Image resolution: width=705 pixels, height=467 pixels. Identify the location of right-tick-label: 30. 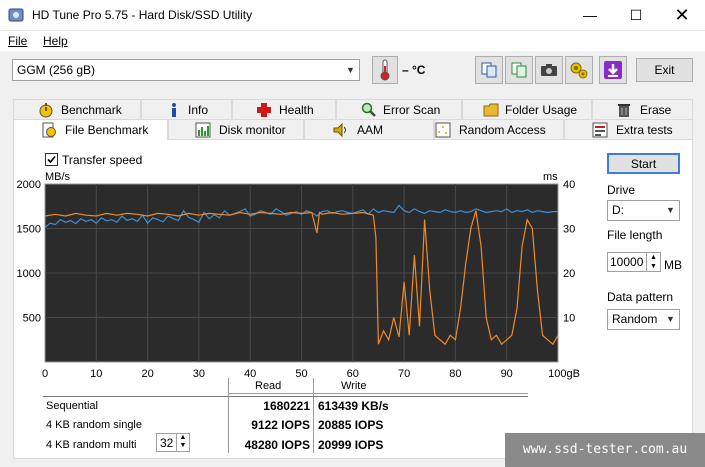
(569, 230).